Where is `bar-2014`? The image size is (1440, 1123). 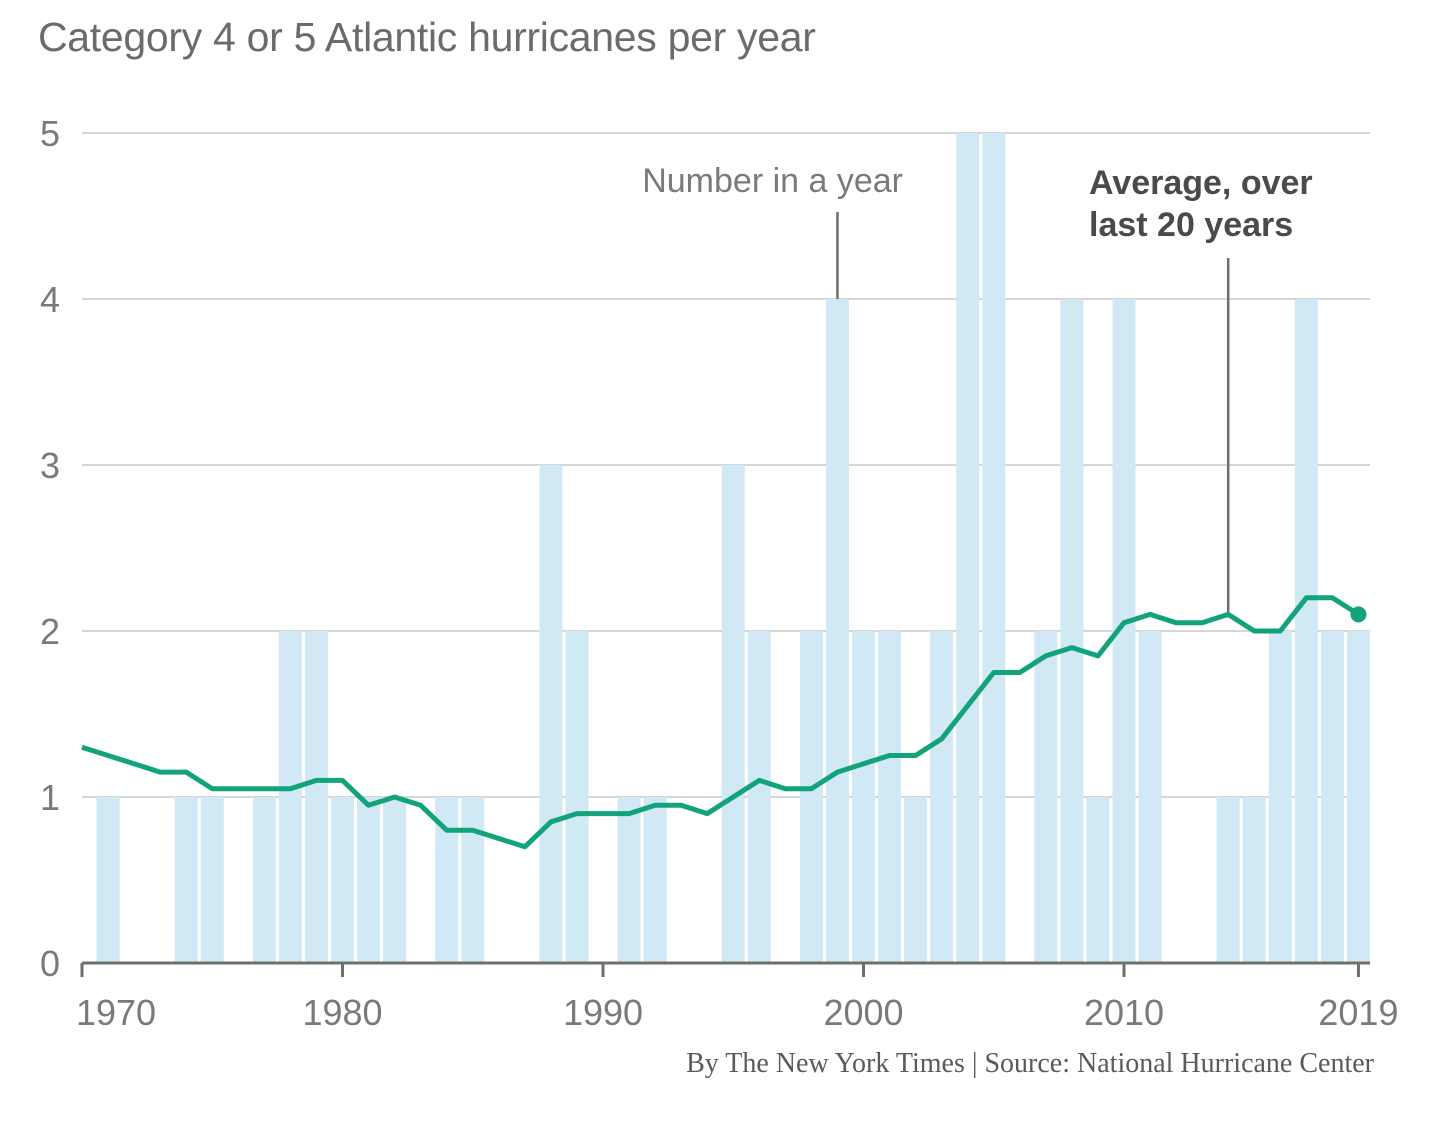 bar-2014 is located at coordinates (1228, 880).